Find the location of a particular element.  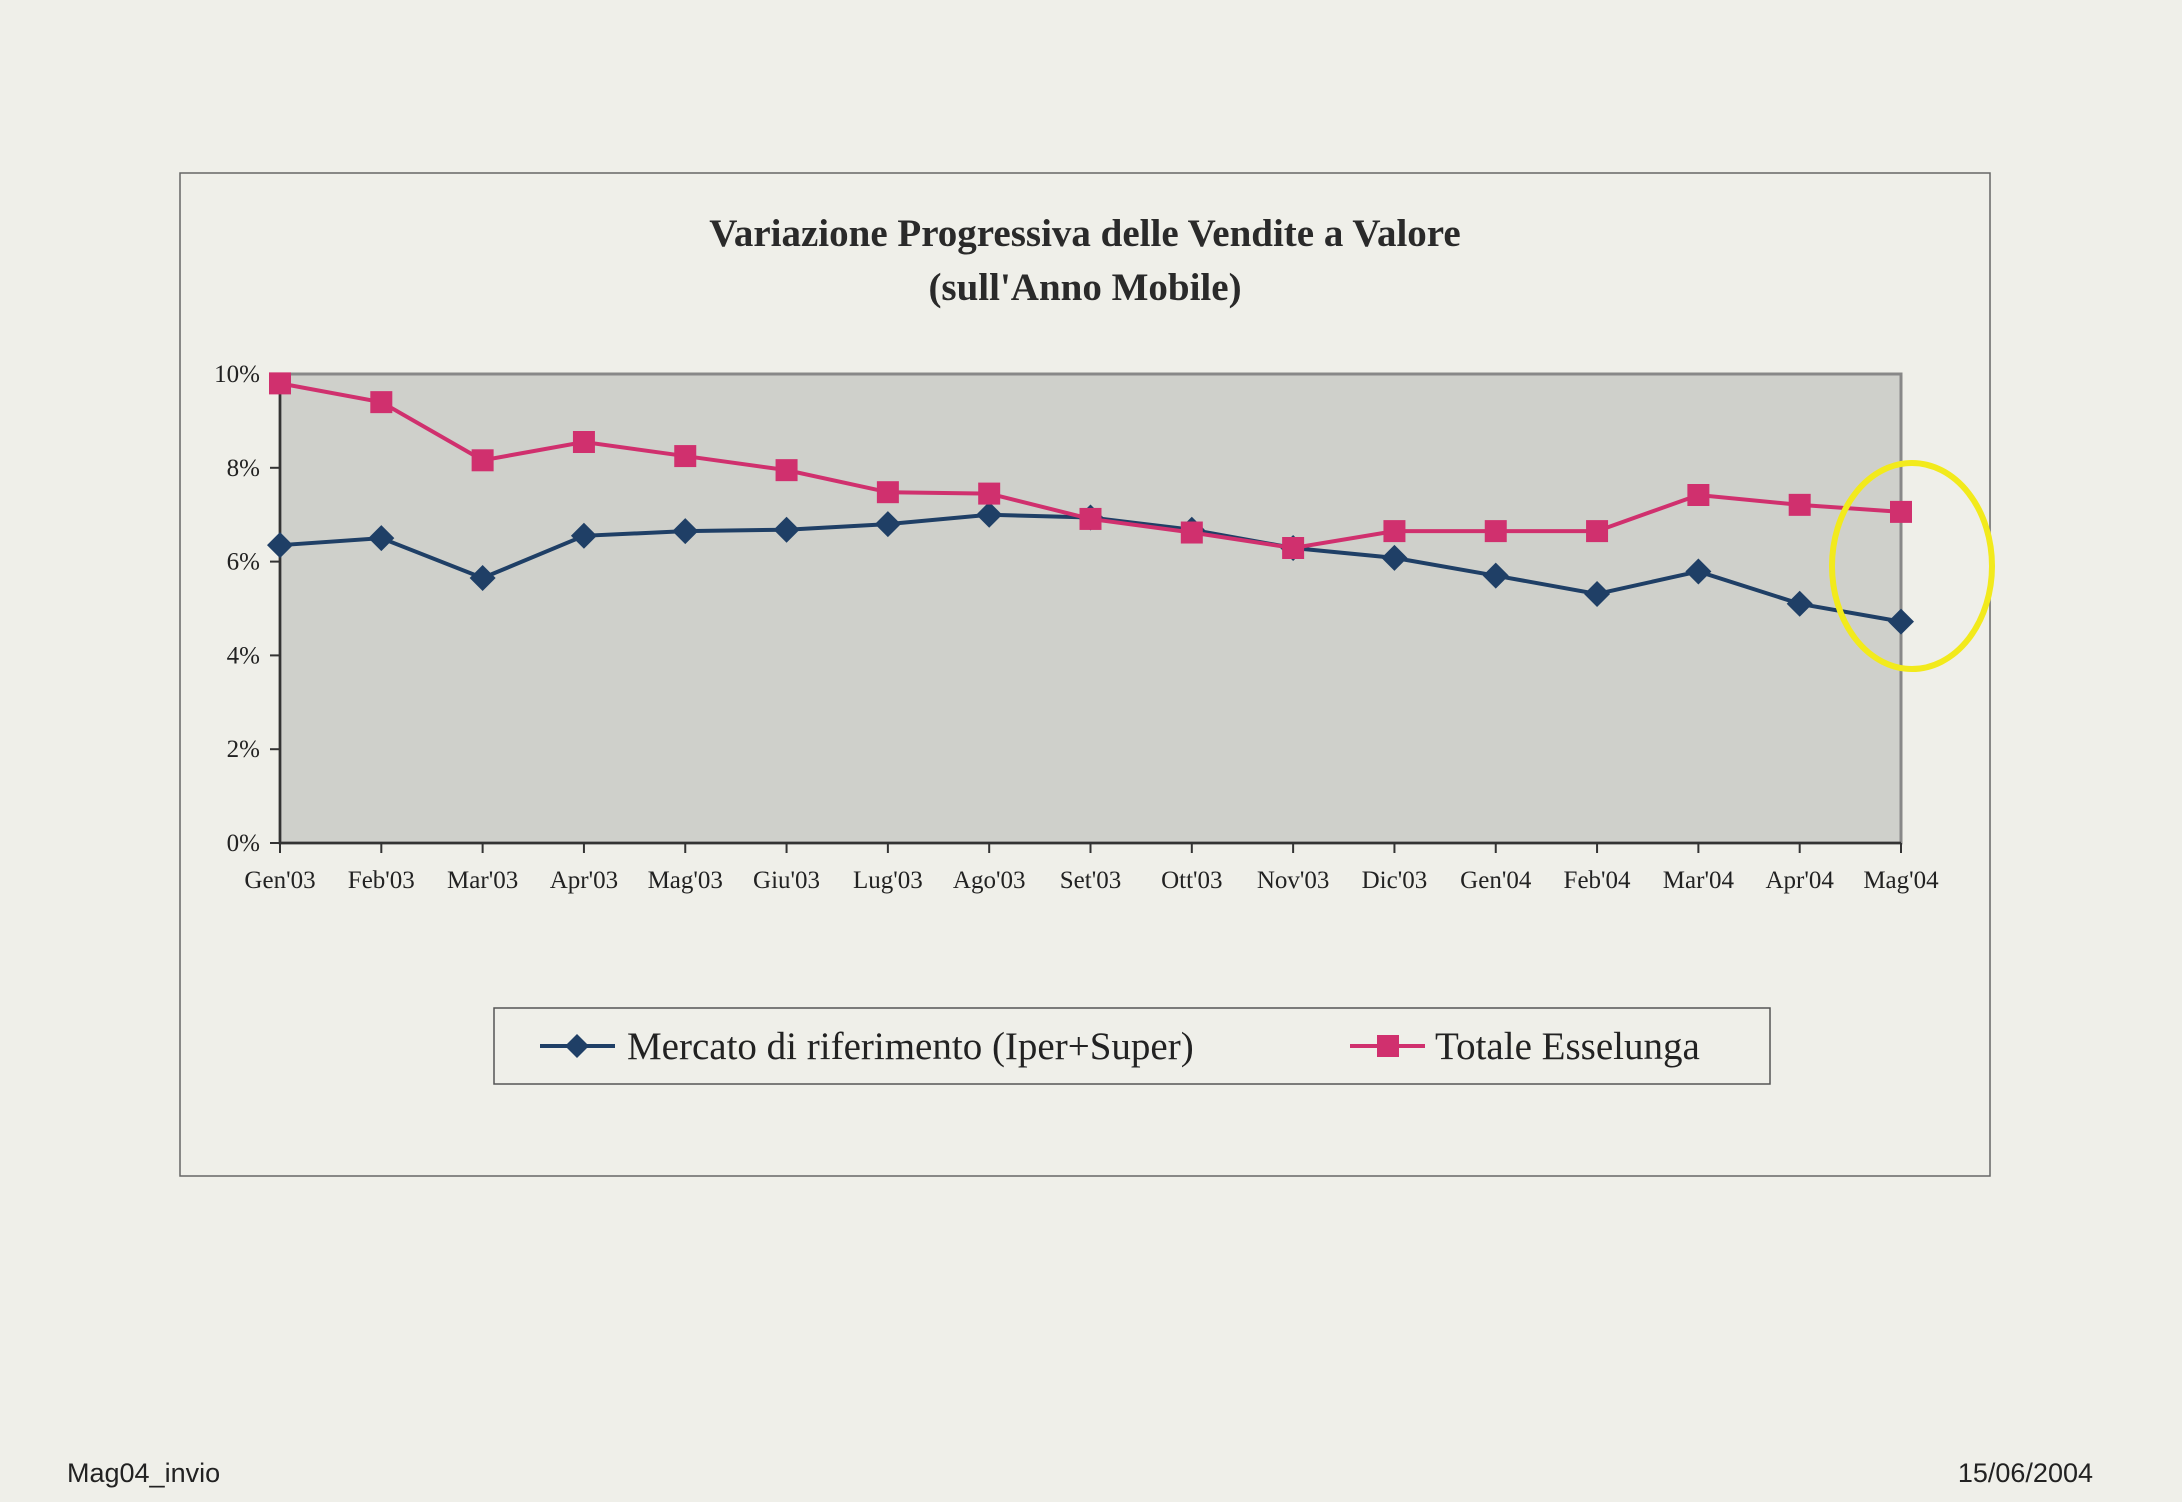

x-tick-label: Mar'03 is located at coordinates (482, 880).